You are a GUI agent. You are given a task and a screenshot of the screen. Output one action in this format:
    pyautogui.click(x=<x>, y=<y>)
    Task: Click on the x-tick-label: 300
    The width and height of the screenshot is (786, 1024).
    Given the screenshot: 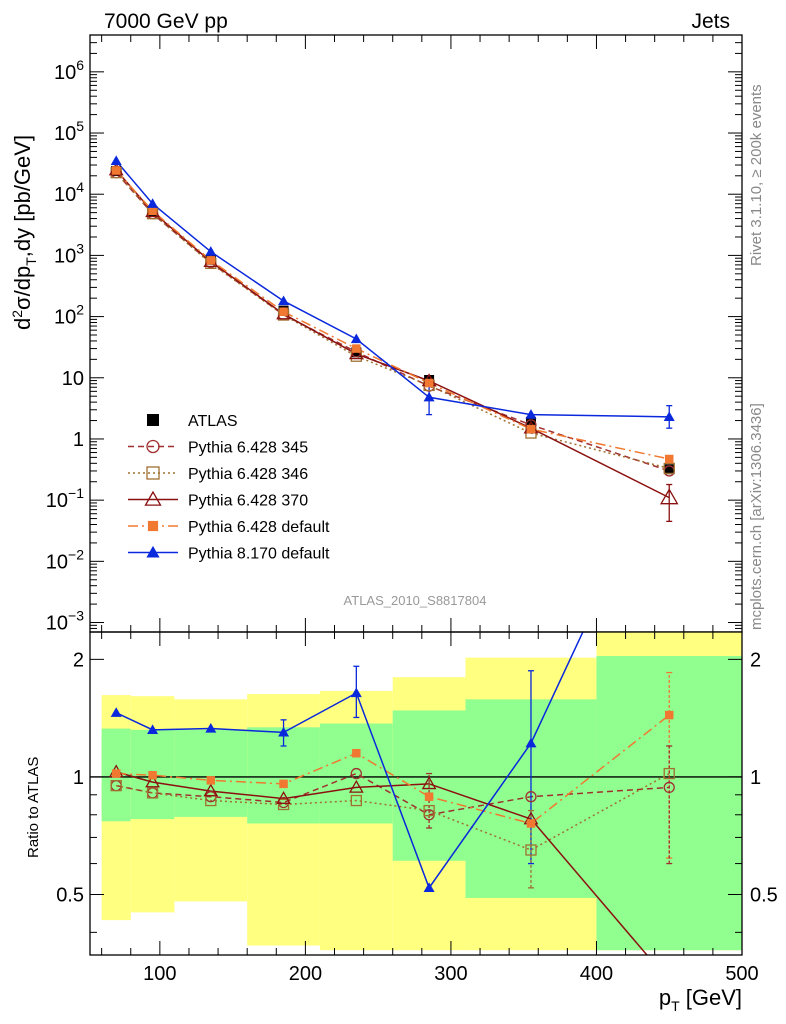 What is the action you would take?
    pyautogui.click(x=450, y=974)
    